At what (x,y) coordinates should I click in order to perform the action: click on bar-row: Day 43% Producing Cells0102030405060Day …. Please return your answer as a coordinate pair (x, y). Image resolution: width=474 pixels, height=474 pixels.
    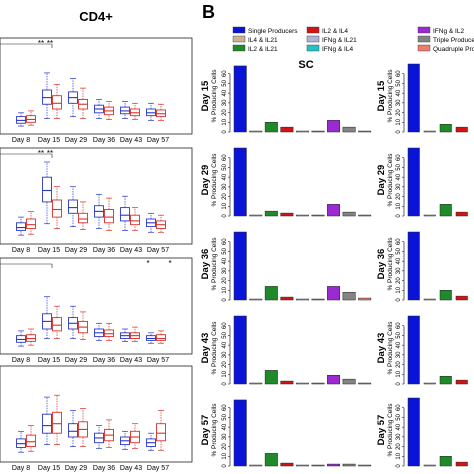
    Looking at the image, I should click on (334, 350).